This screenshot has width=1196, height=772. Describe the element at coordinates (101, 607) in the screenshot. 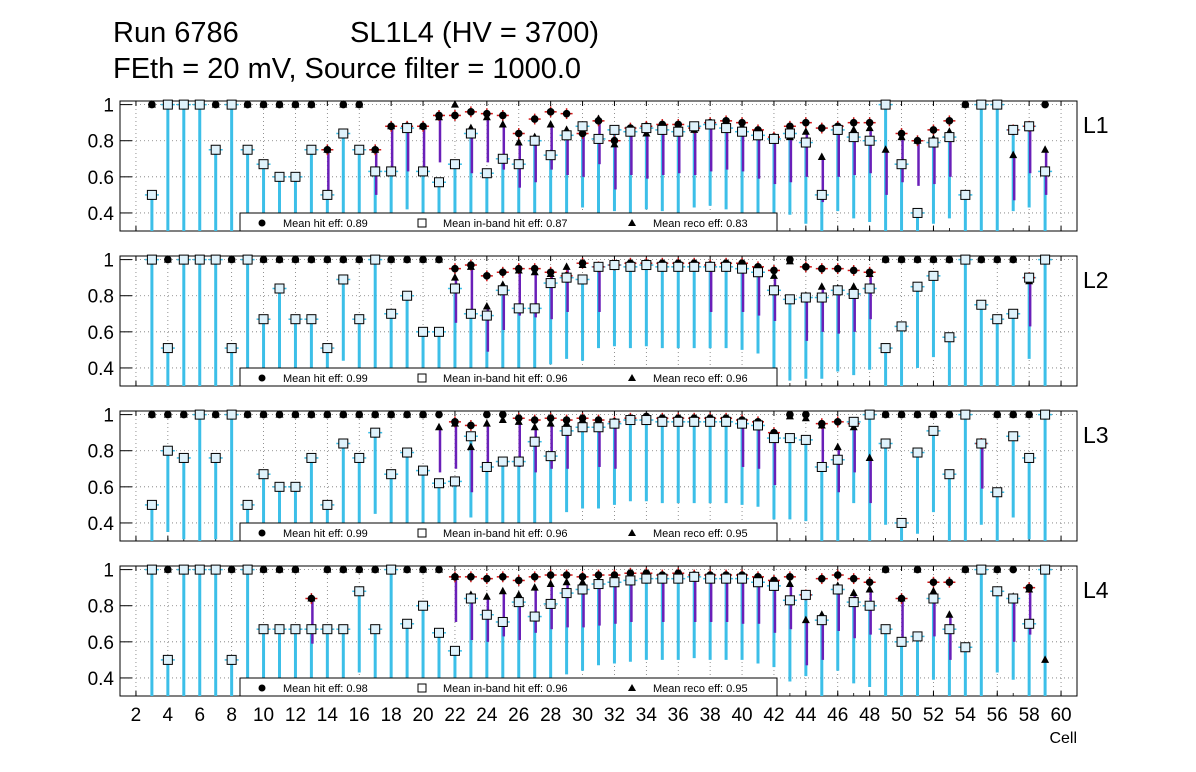

I see `y-tick-label: 0.8` at that location.